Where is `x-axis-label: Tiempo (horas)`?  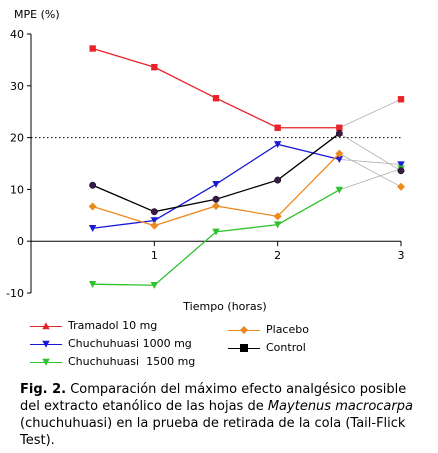 x-axis-label: Tiempo (horas) is located at coordinates (224, 306).